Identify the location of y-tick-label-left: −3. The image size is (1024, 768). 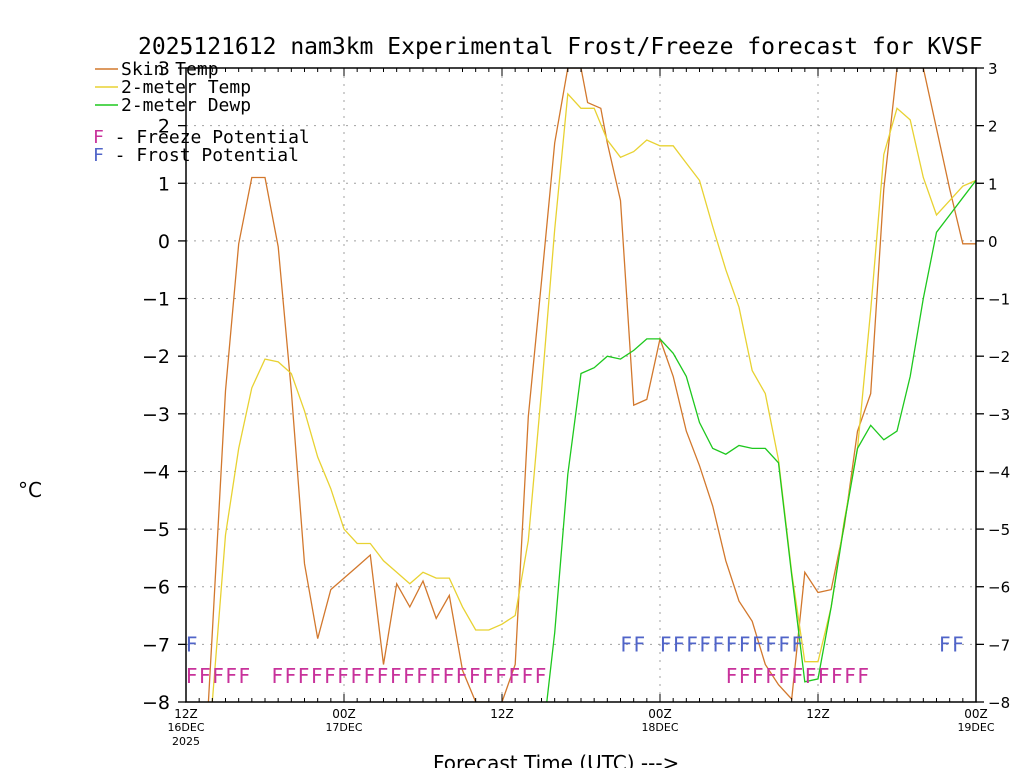
(156, 415).